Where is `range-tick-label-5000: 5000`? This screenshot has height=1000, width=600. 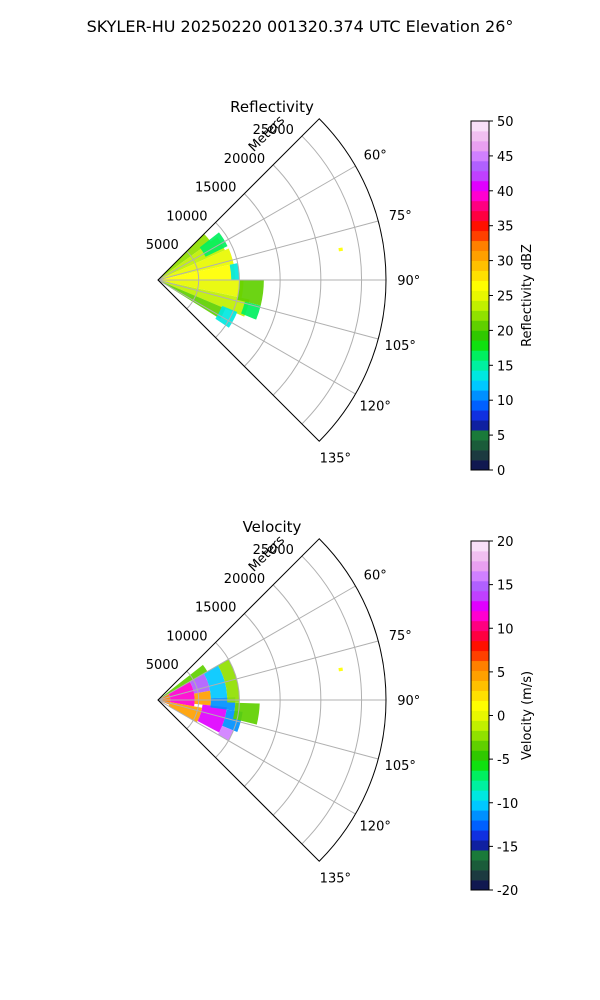 range-tick-label-5000: 5000 is located at coordinates (162, 245).